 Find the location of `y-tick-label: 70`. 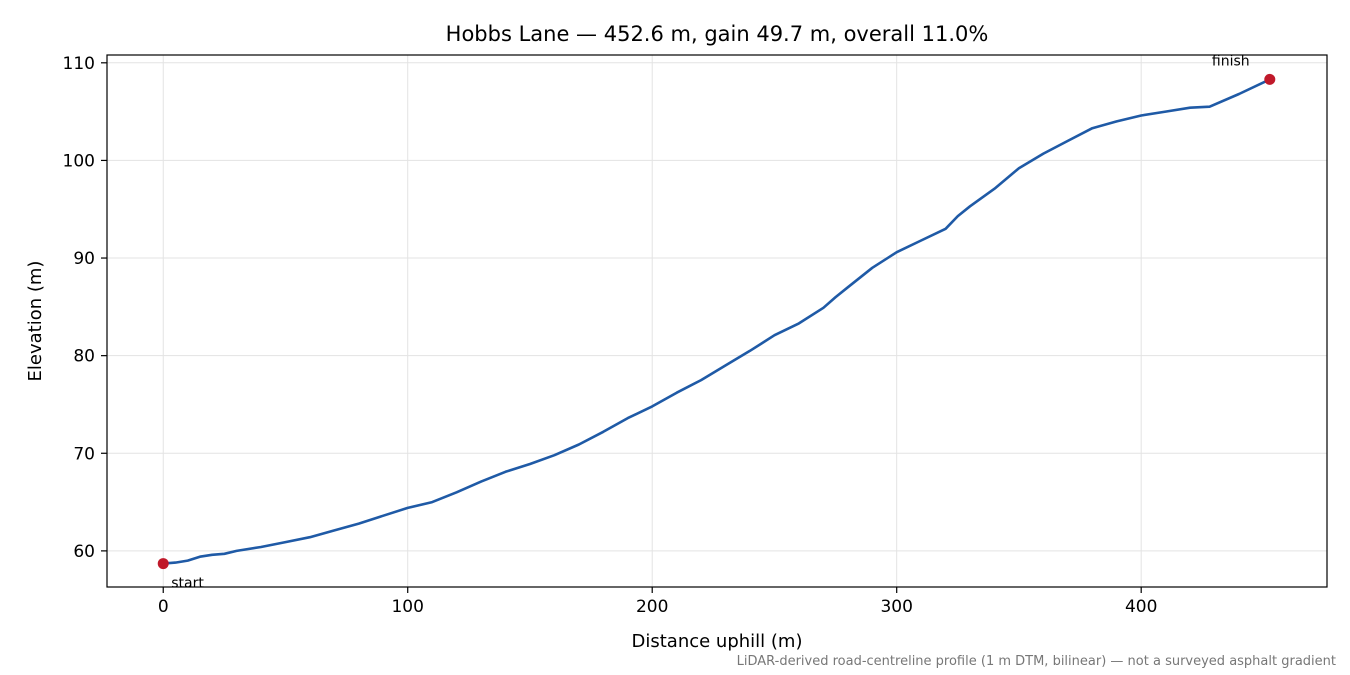

y-tick-label: 70 is located at coordinates (84, 454).